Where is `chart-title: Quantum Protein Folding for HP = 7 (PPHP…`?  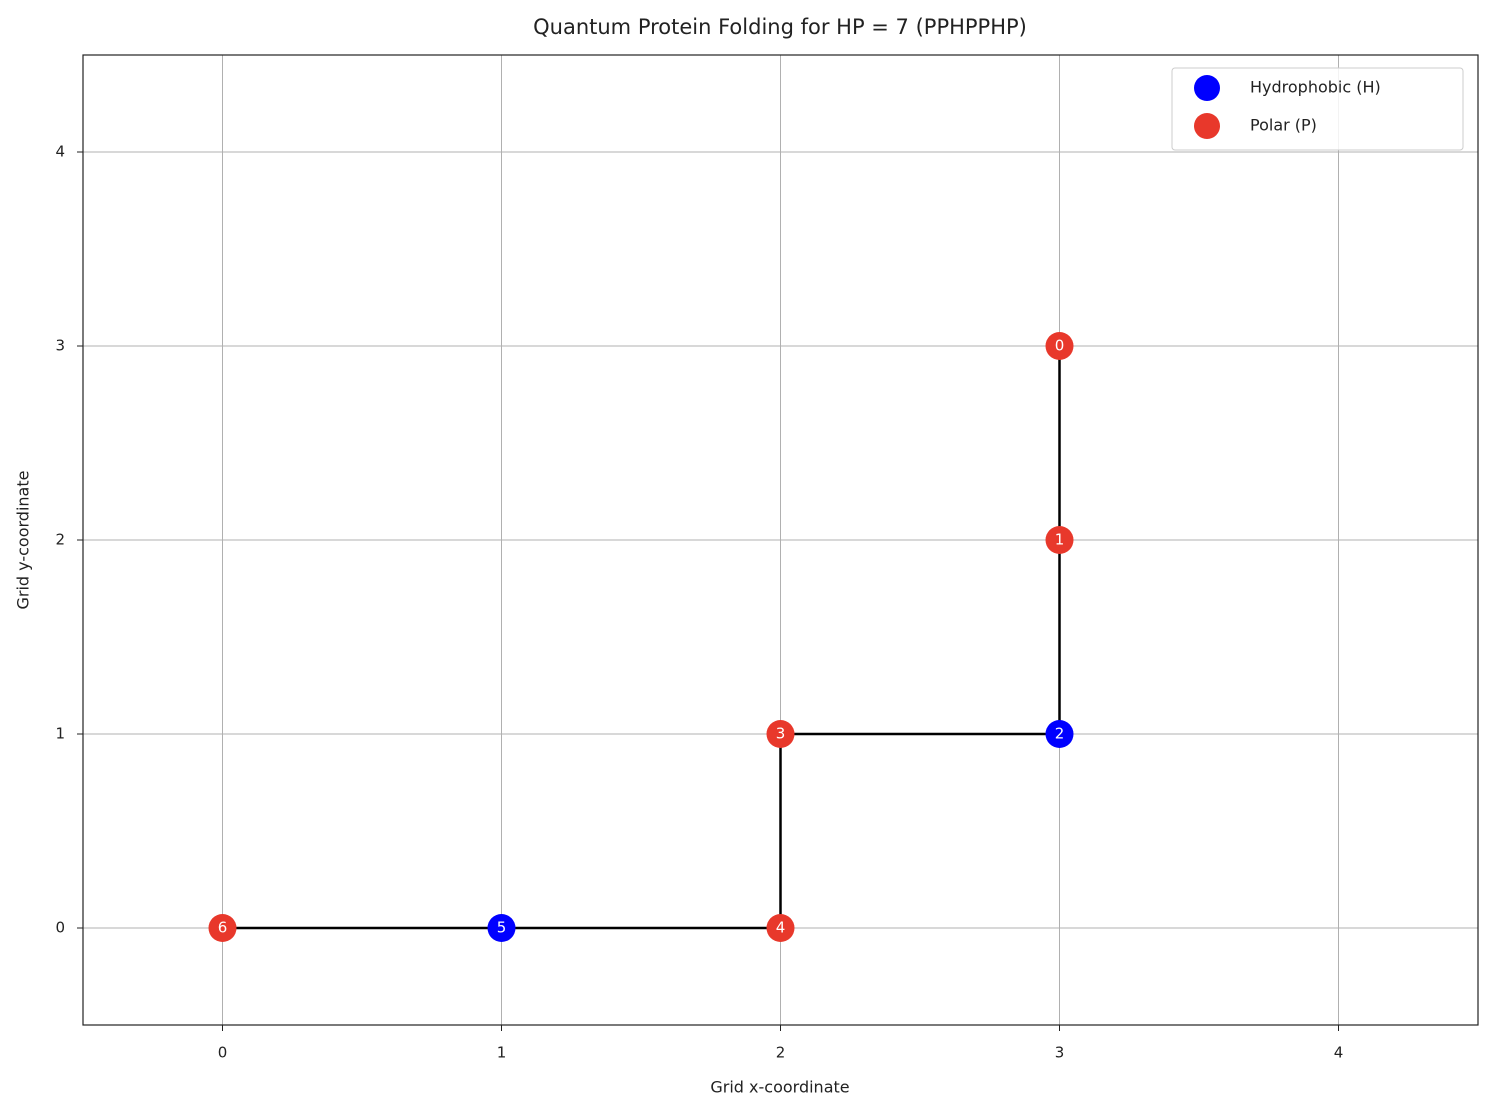
chart-title: Quantum Protein Folding for HP = 7 (PPHP… is located at coordinates (780, 27).